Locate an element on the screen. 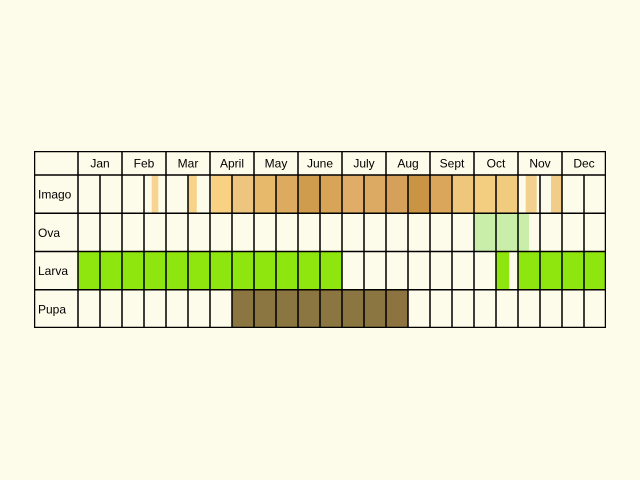 The height and width of the screenshot is (480, 640). month-label-dec: Dec is located at coordinates (583, 164).